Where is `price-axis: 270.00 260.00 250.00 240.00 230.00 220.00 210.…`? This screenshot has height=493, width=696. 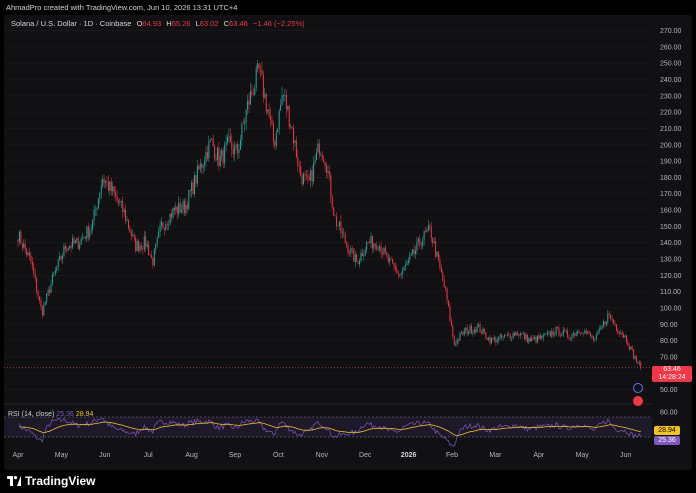 price-axis: 270.00 260.00 250.00 240.00 230.00 220.00 210.… is located at coordinates (671, 211).